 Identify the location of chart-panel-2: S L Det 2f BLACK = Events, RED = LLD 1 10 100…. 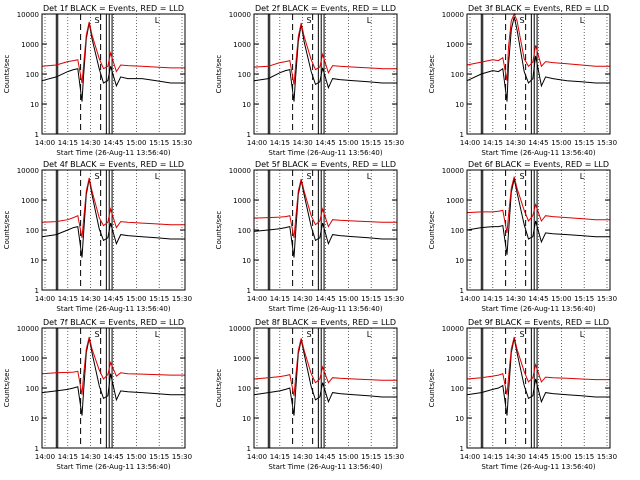
(309, 80).